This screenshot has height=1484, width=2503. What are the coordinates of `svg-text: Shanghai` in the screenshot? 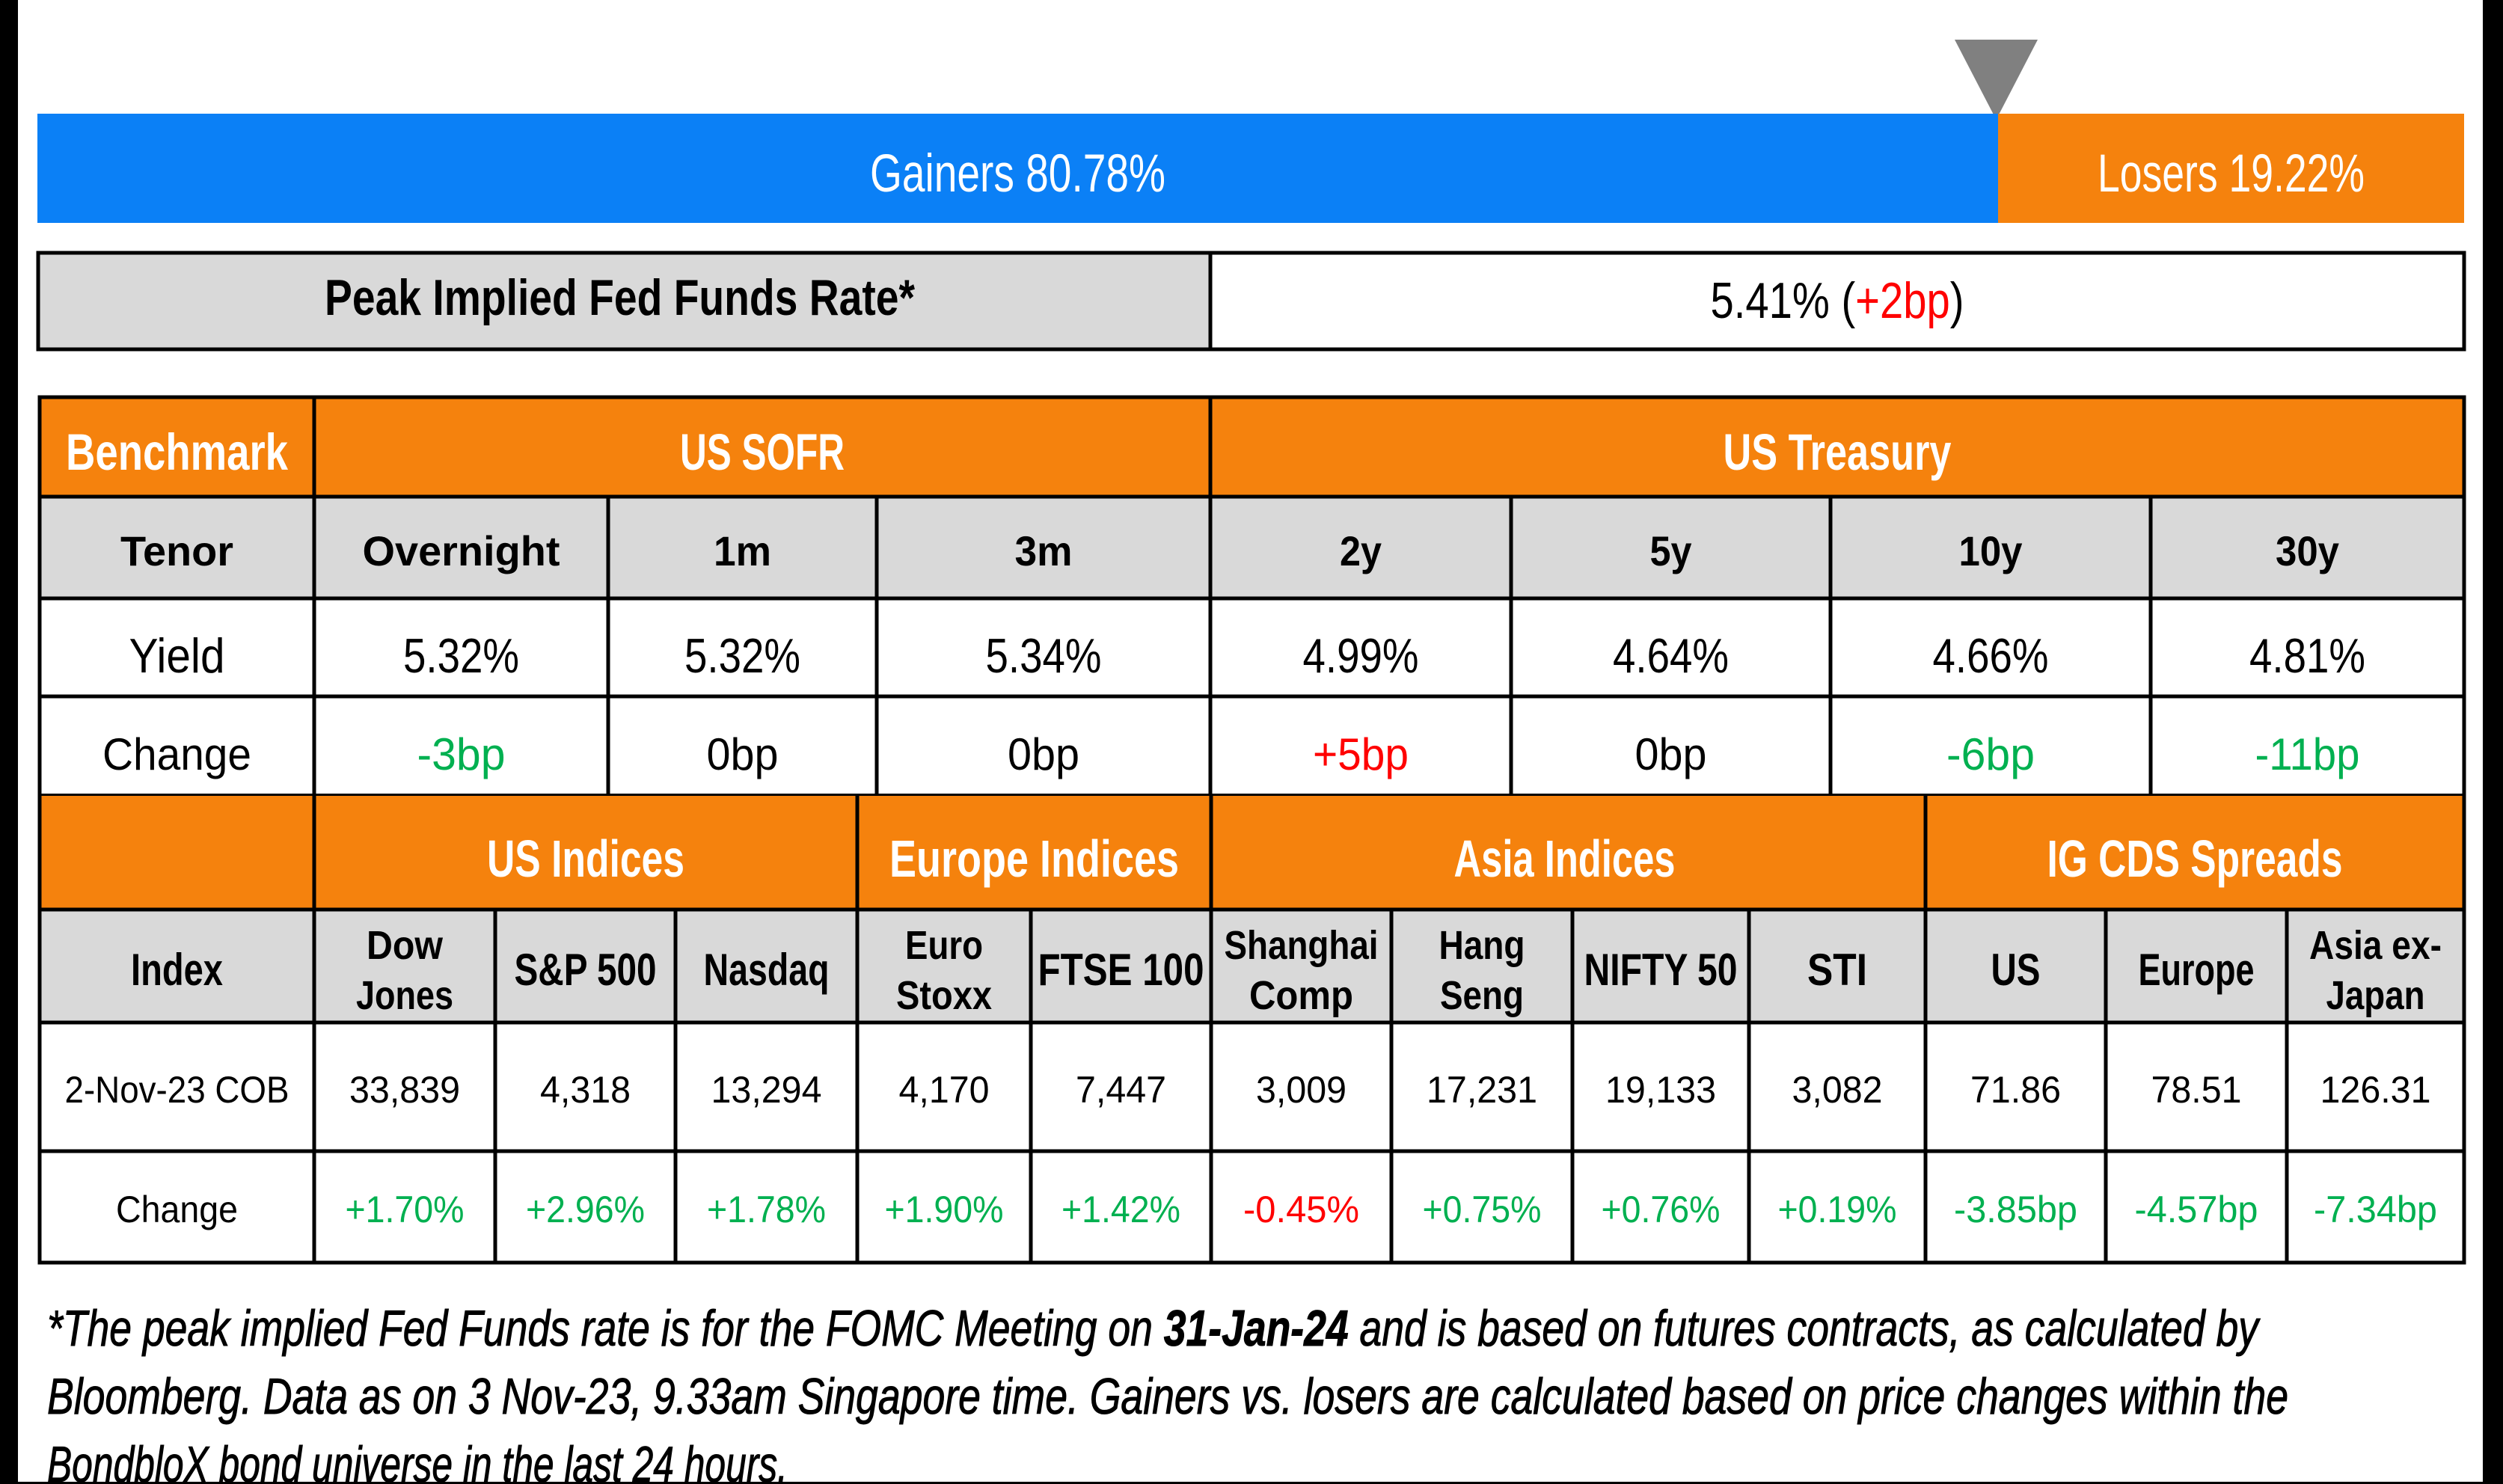 It's located at (1302, 945).